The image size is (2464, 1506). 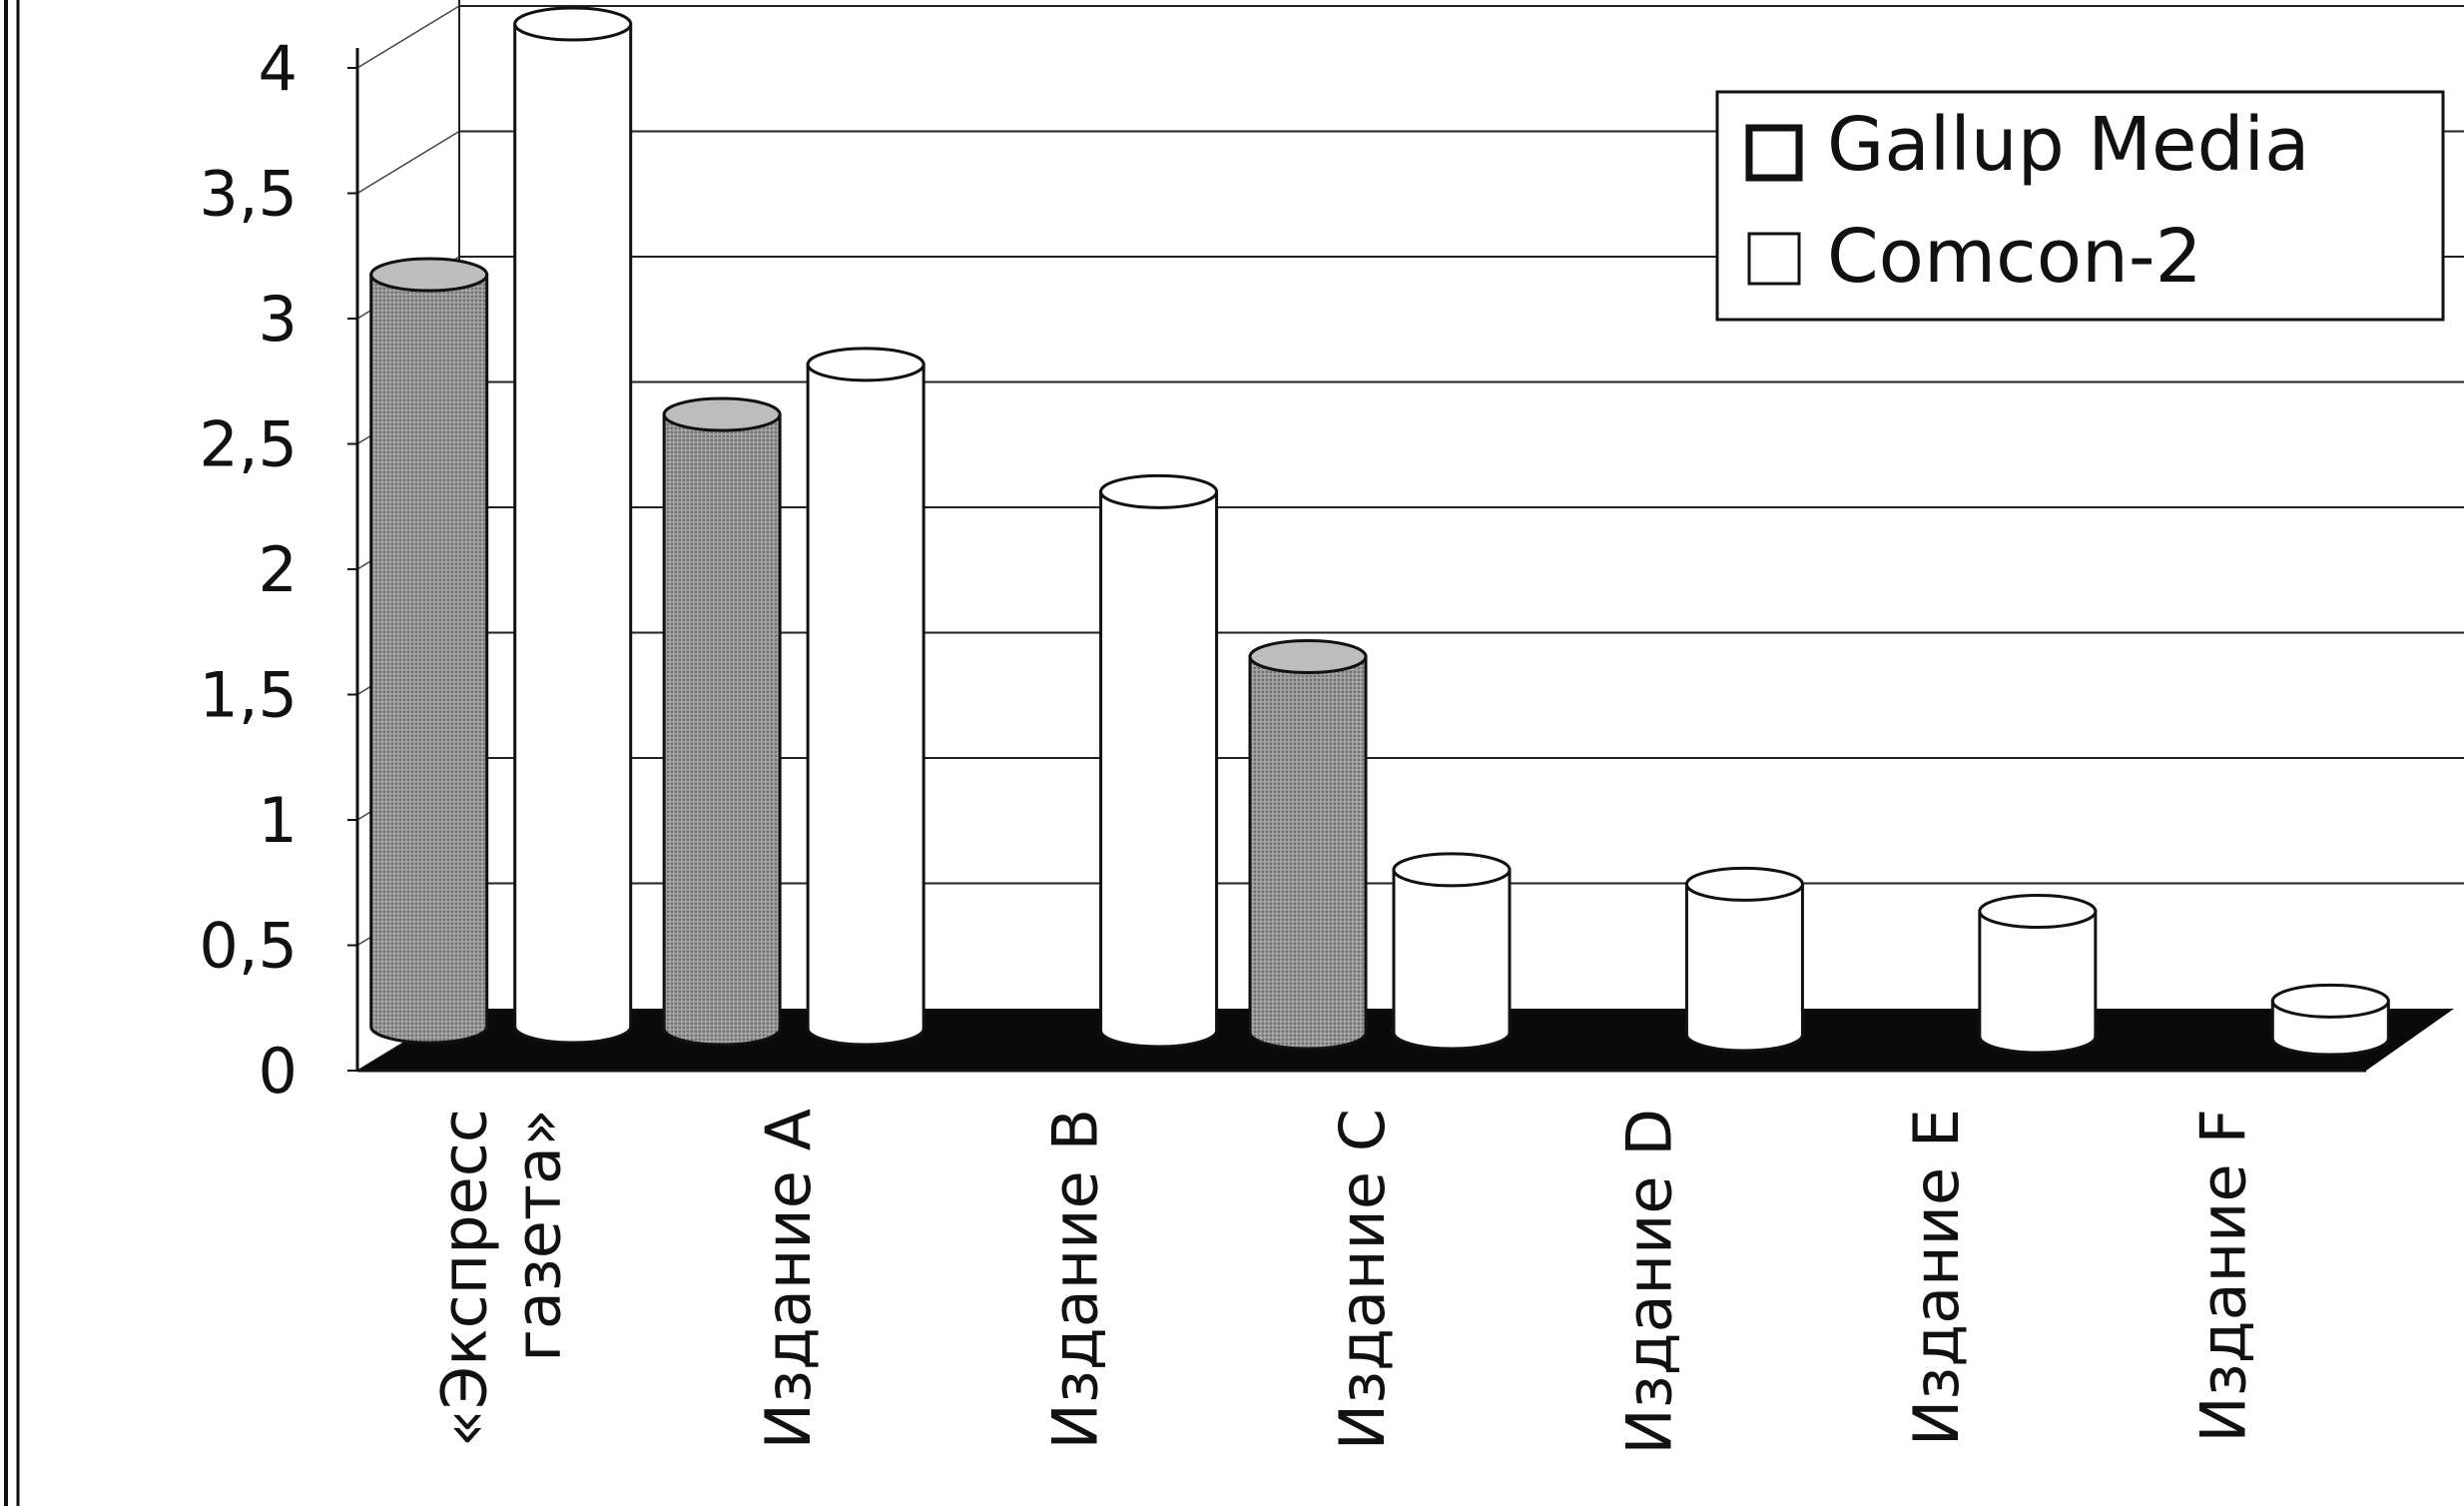 What do you see at coordinates (278, 1071) in the screenshot?
I see `y-tick-label: 0` at bounding box center [278, 1071].